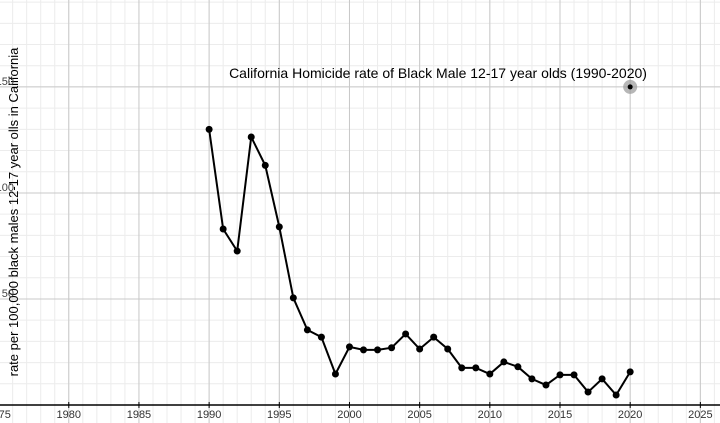 The height and width of the screenshot is (423, 720). Describe the element at coordinates (630, 415) in the screenshot. I see `x-tick-label: 2020` at that location.